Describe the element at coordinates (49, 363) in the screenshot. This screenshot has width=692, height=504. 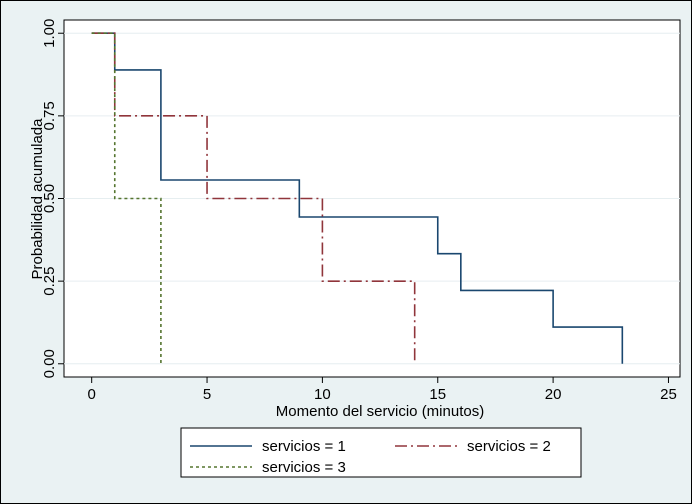
I see `y-tick-label-0: 0.00` at that location.